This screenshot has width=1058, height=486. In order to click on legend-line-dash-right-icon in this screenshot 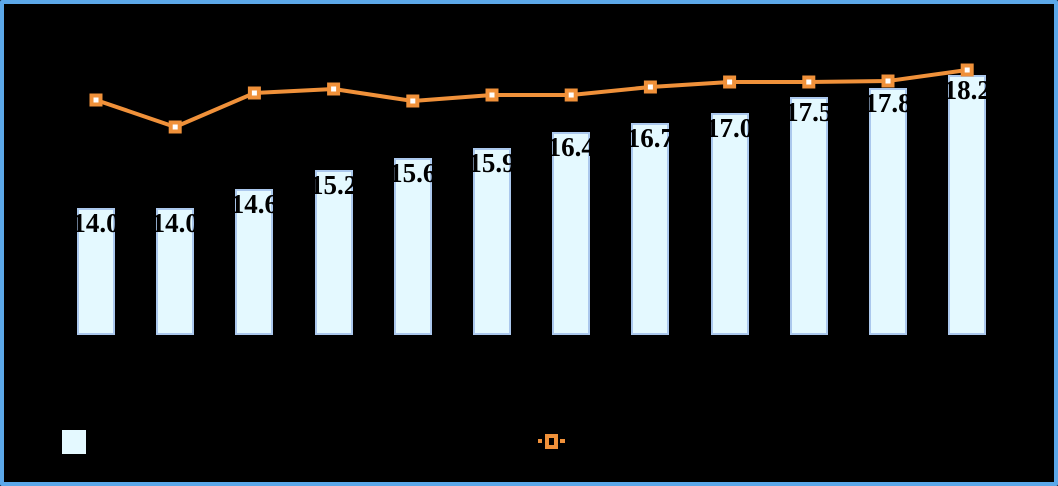, I will do `click(562, 441)`.